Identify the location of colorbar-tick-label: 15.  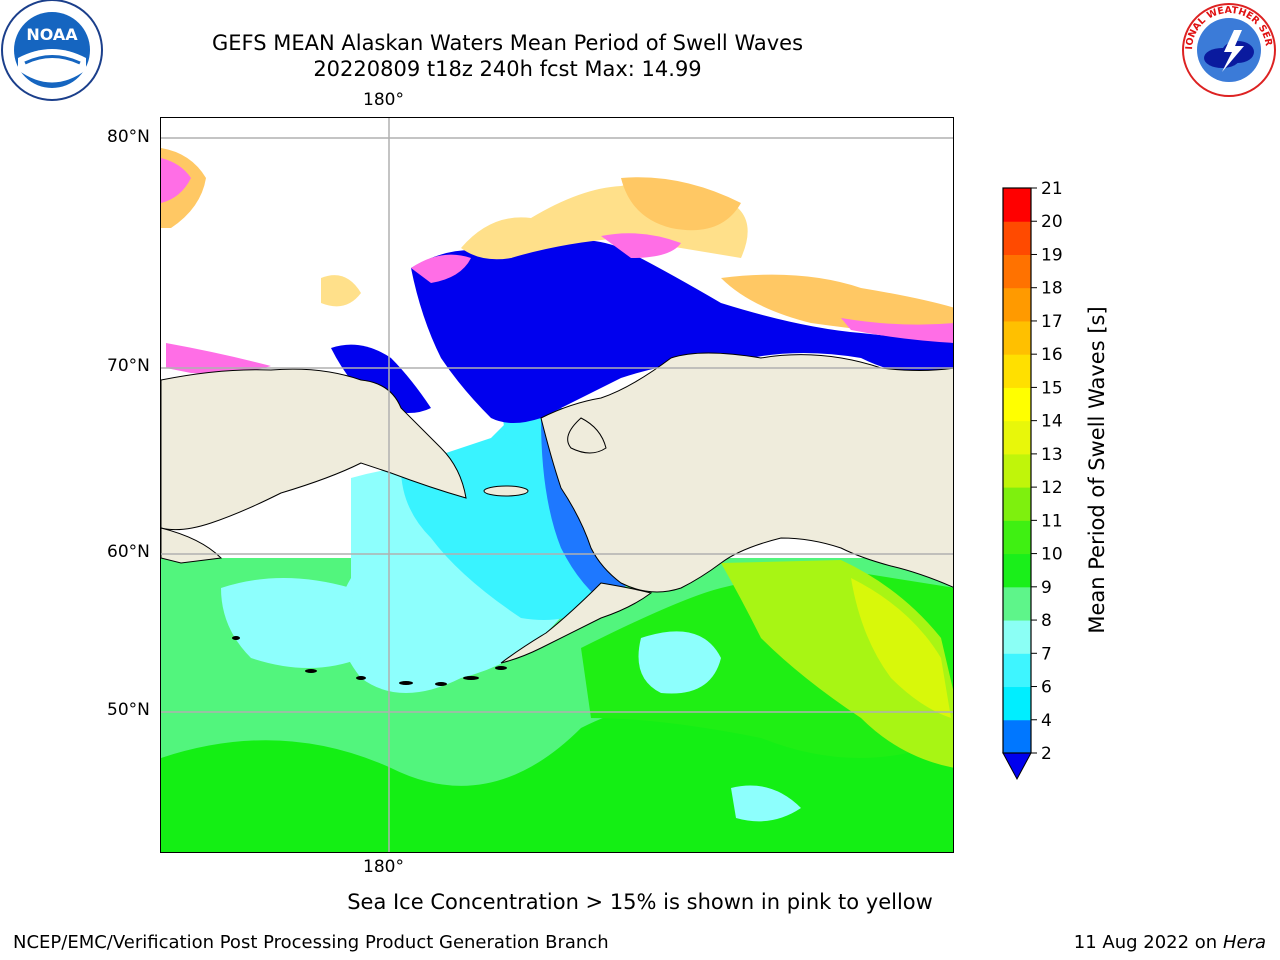
(1052, 388).